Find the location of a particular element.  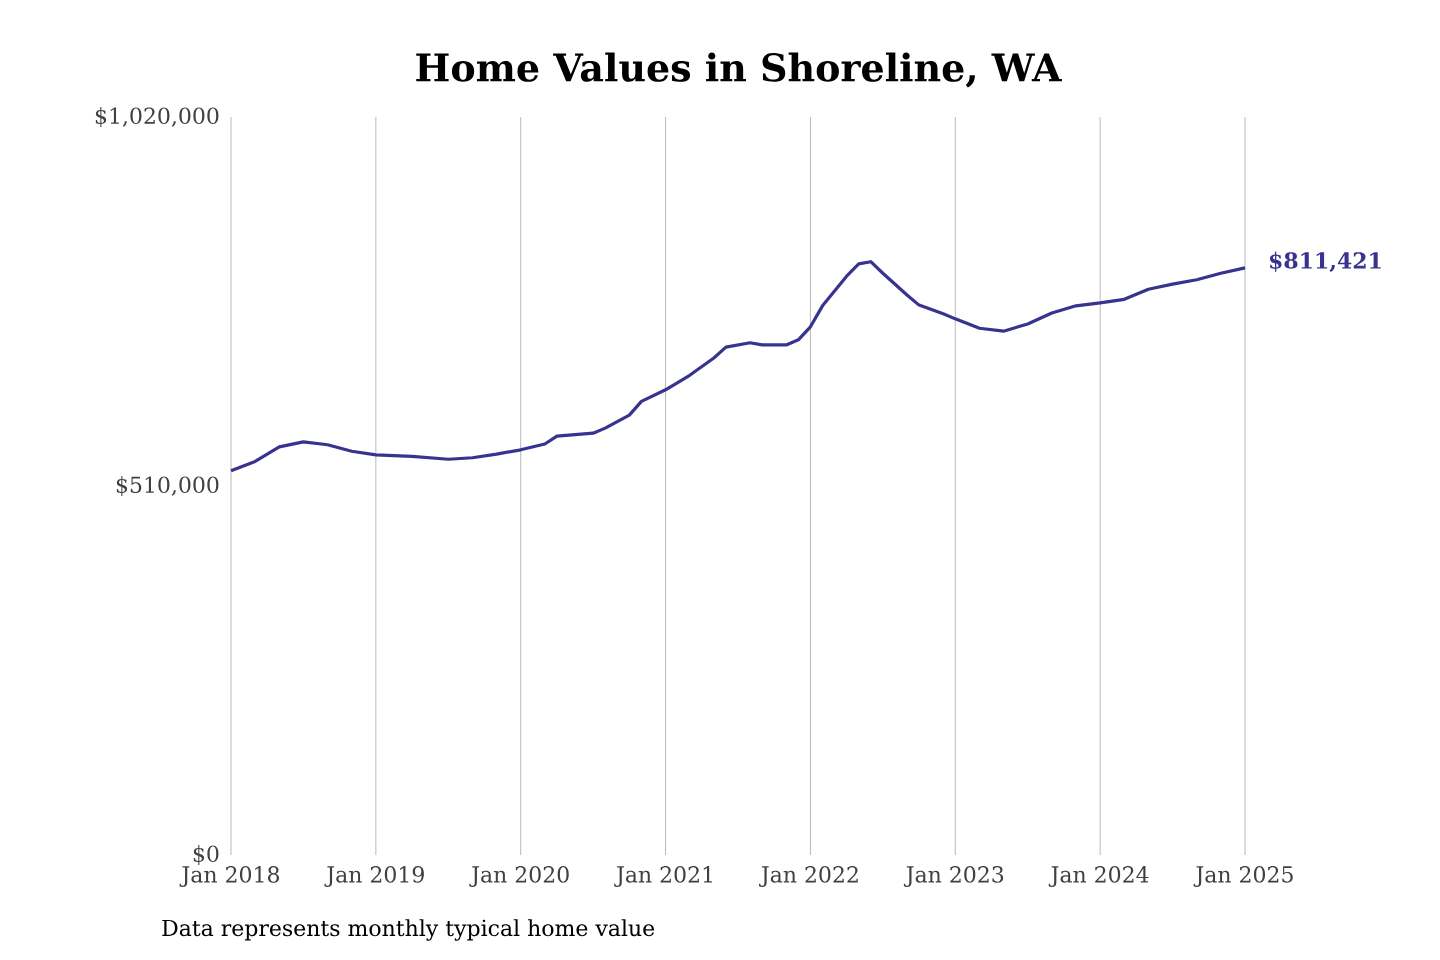

x-tick-label: Jan 2025 is located at coordinates (1243, 876).